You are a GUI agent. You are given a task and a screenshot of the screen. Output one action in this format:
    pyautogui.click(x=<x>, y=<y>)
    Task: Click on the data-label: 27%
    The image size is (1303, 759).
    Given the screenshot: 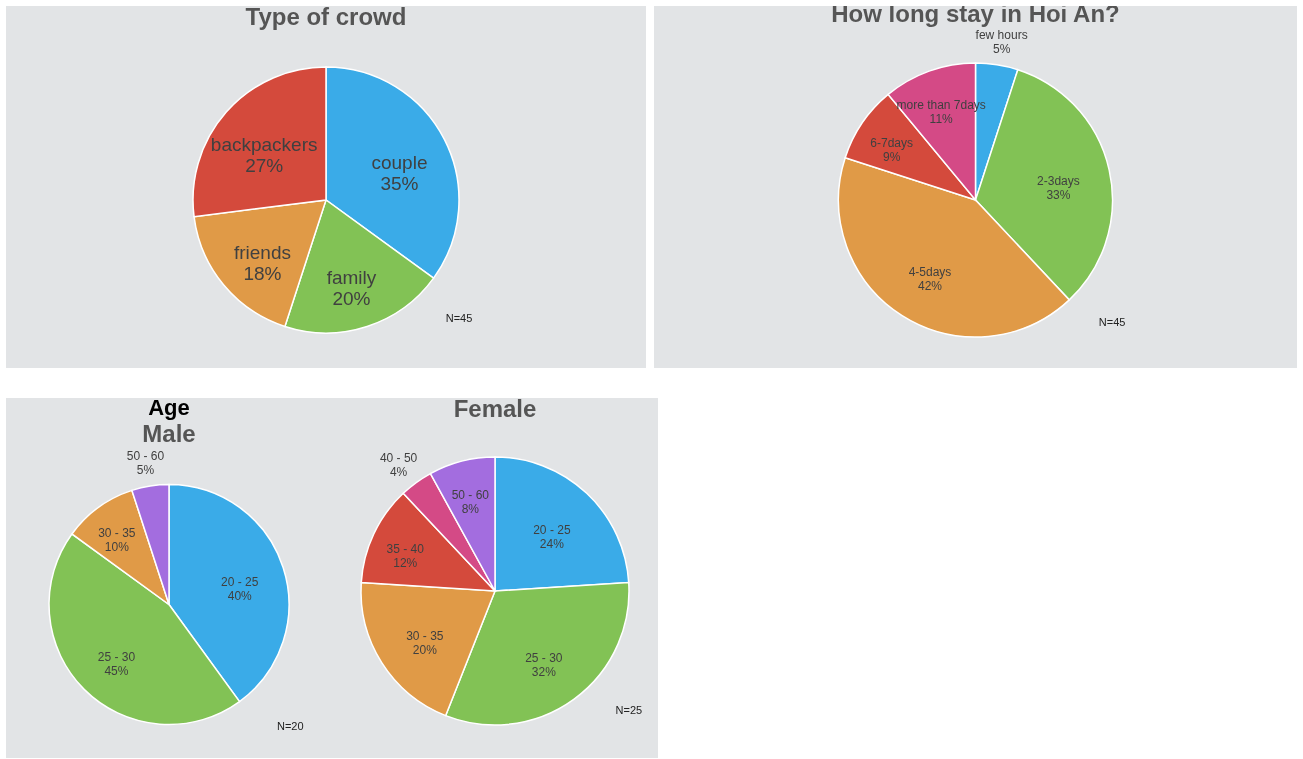 What is the action you would take?
    pyautogui.click(x=264, y=166)
    